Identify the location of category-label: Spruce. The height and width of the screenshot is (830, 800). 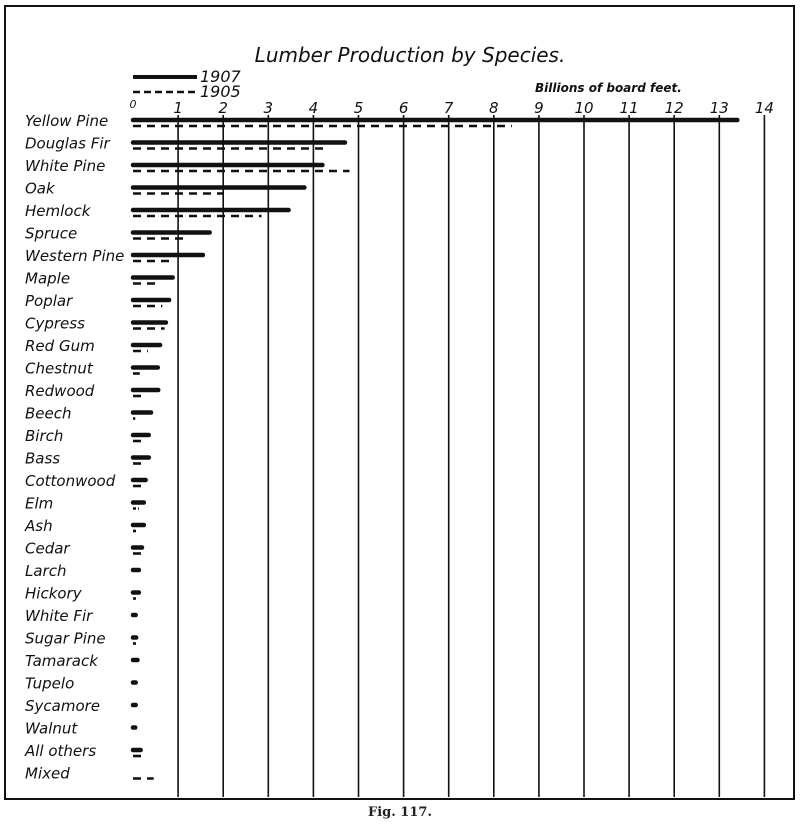
(51, 234).